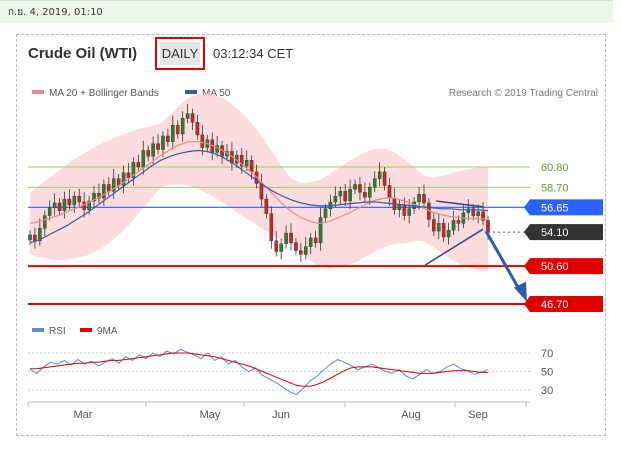  Describe the element at coordinates (504, 263) in the screenshot. I see `projection-arrow-shaft` at that location.